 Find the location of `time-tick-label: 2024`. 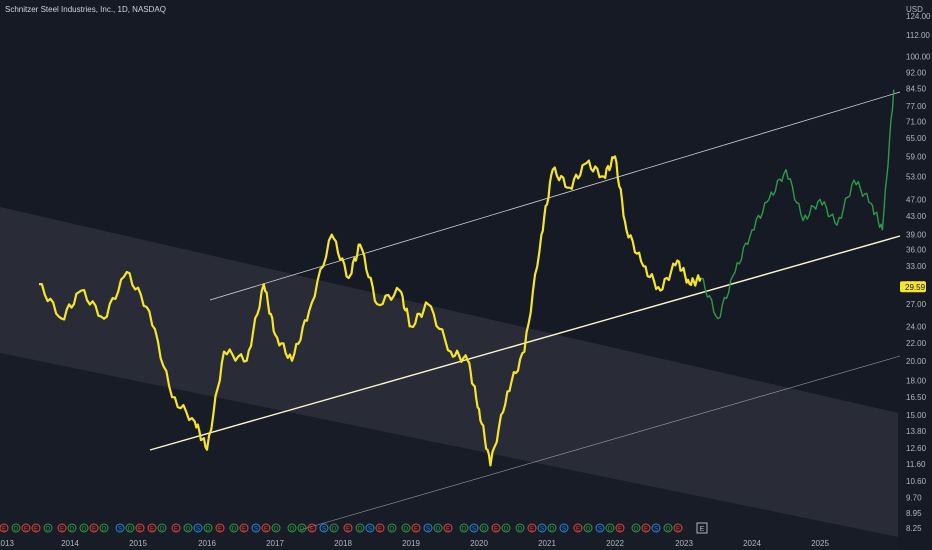

time-tick-label: 2024 is located at coordinates (752, 543).